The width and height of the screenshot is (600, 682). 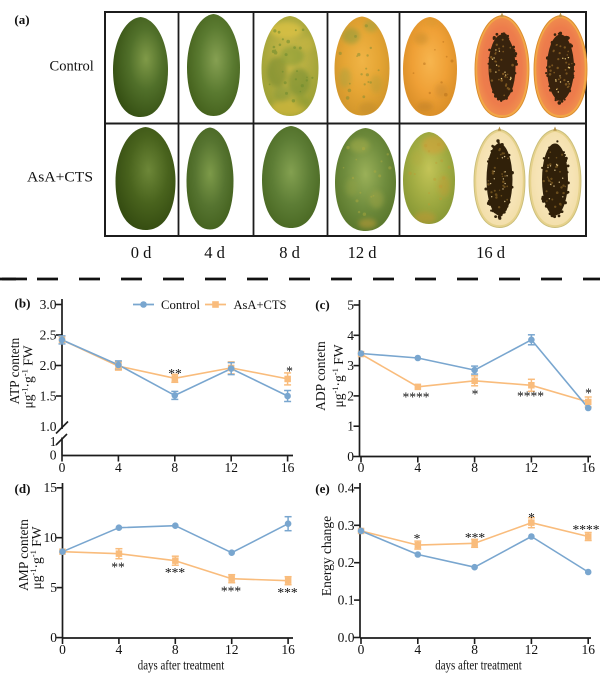 I want to click on svg-text: 0 d, so click(x=141, y=252).